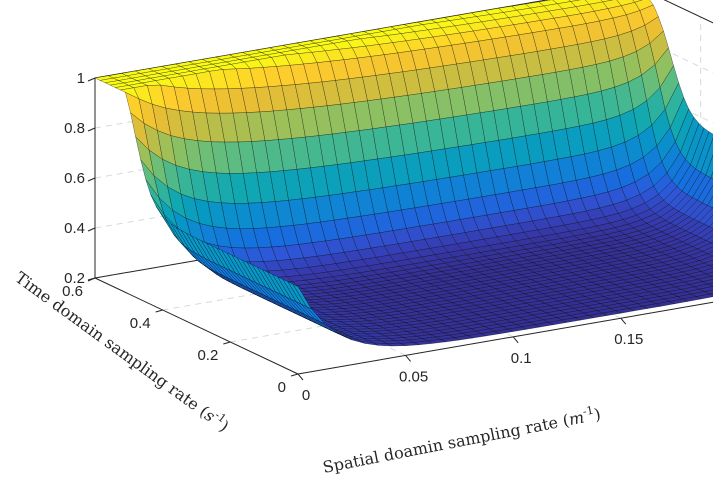  I want to click on x-axis-label: Spatial doamin sampling rate (m-1), so click(462, 439).